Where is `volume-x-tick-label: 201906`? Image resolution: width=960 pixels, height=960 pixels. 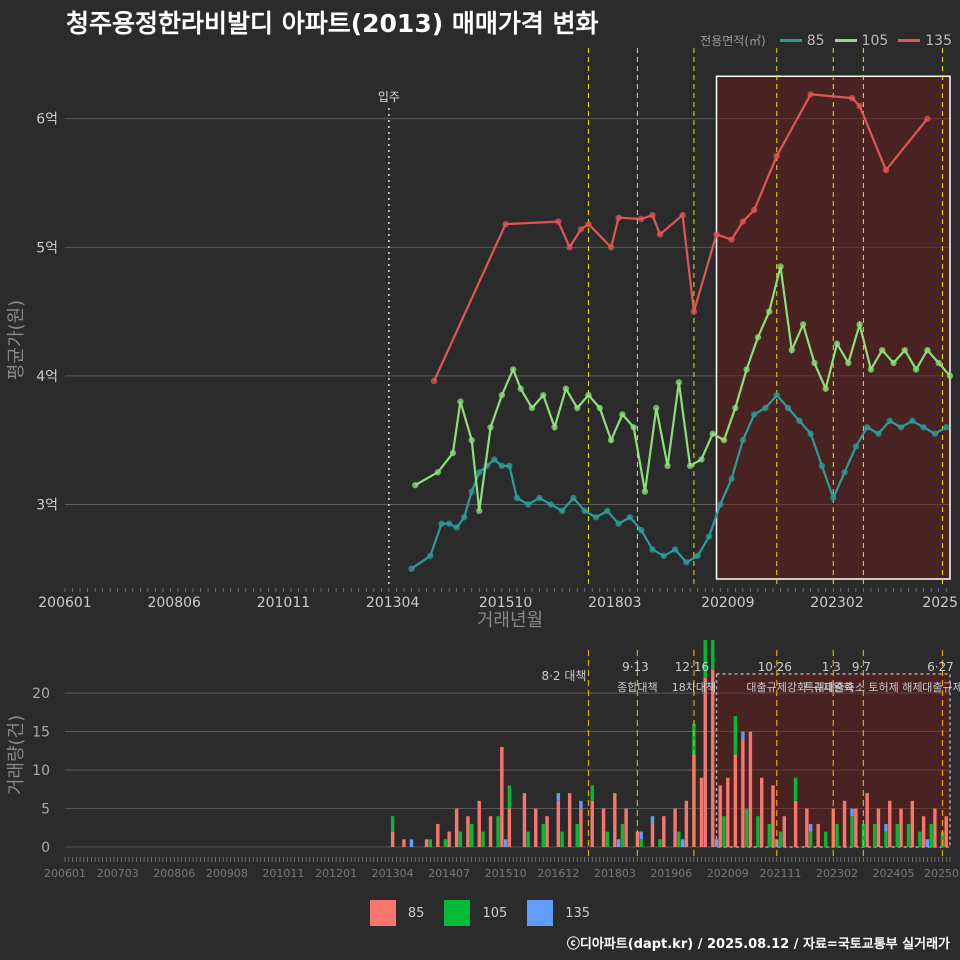
volume-x-tick-label: 201906 is located at coordinates (671, 873).